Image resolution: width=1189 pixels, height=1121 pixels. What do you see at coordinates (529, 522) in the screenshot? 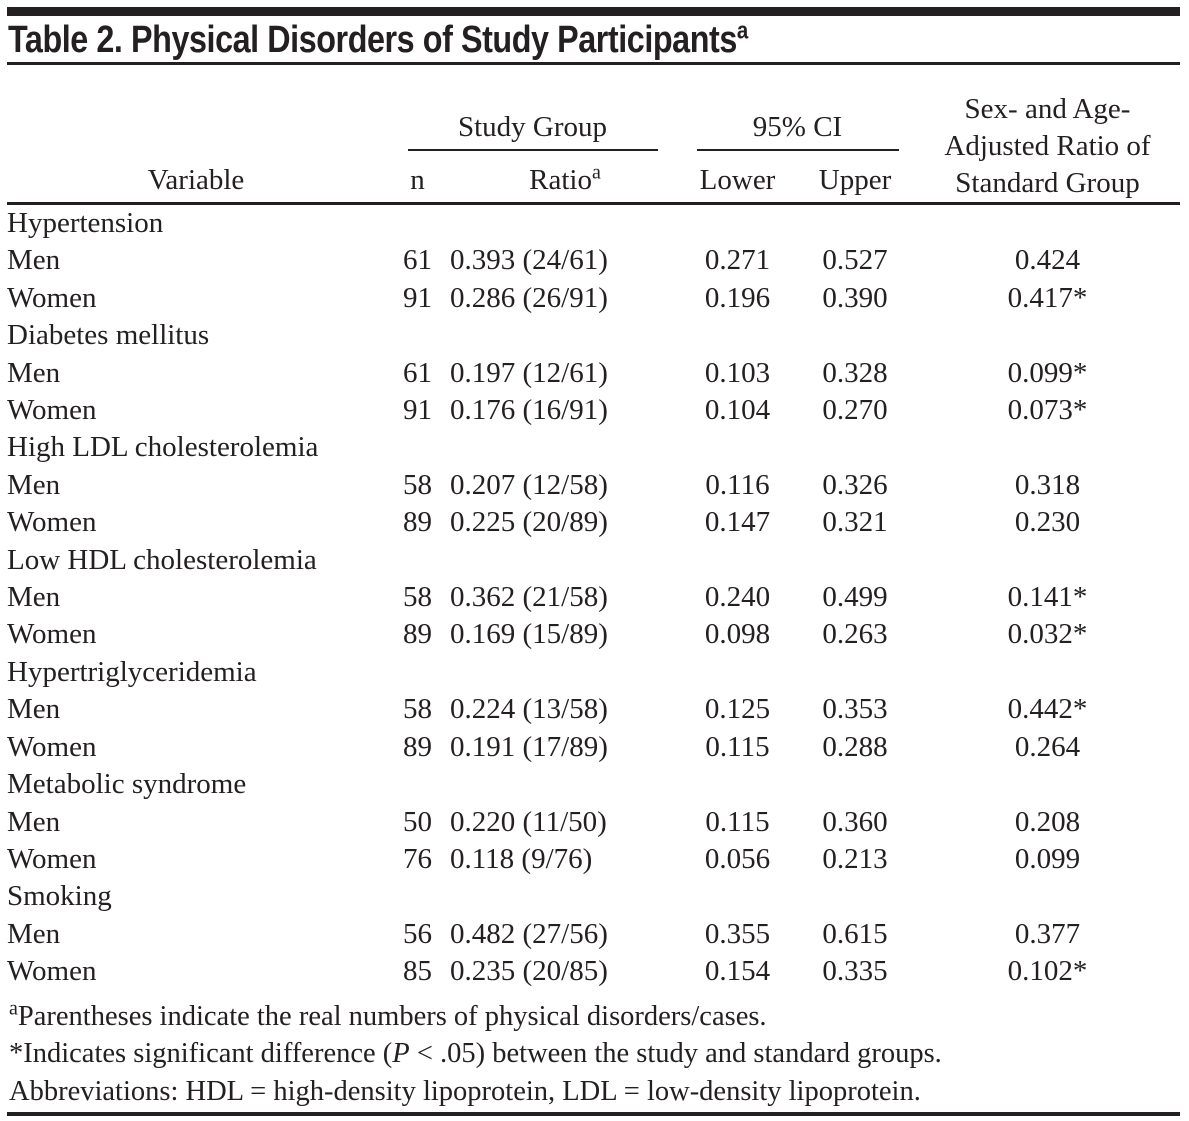
I see `ratio-cell: 0.225 (20/89)` at bounding box center [529, 522].